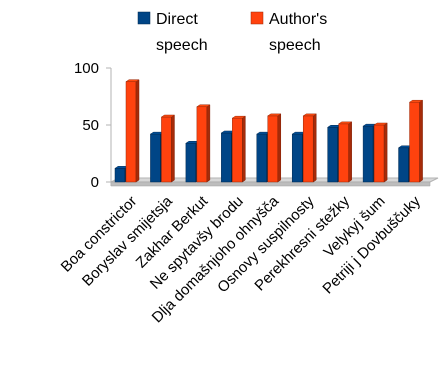 The width and height of the screenshot is (445, 387). I want to click on legend-label: Author's, so click(298, 19).